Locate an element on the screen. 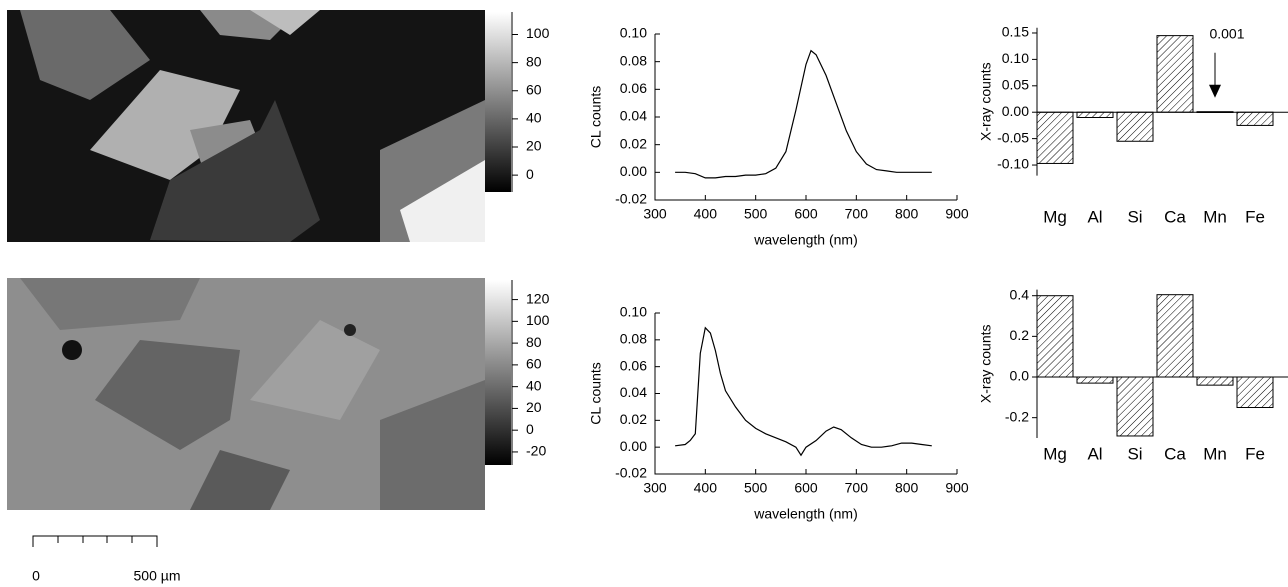 This screenshot has height=587, width=1288. scale-bar: 0 500 µm is located at coordinates (106, 559).